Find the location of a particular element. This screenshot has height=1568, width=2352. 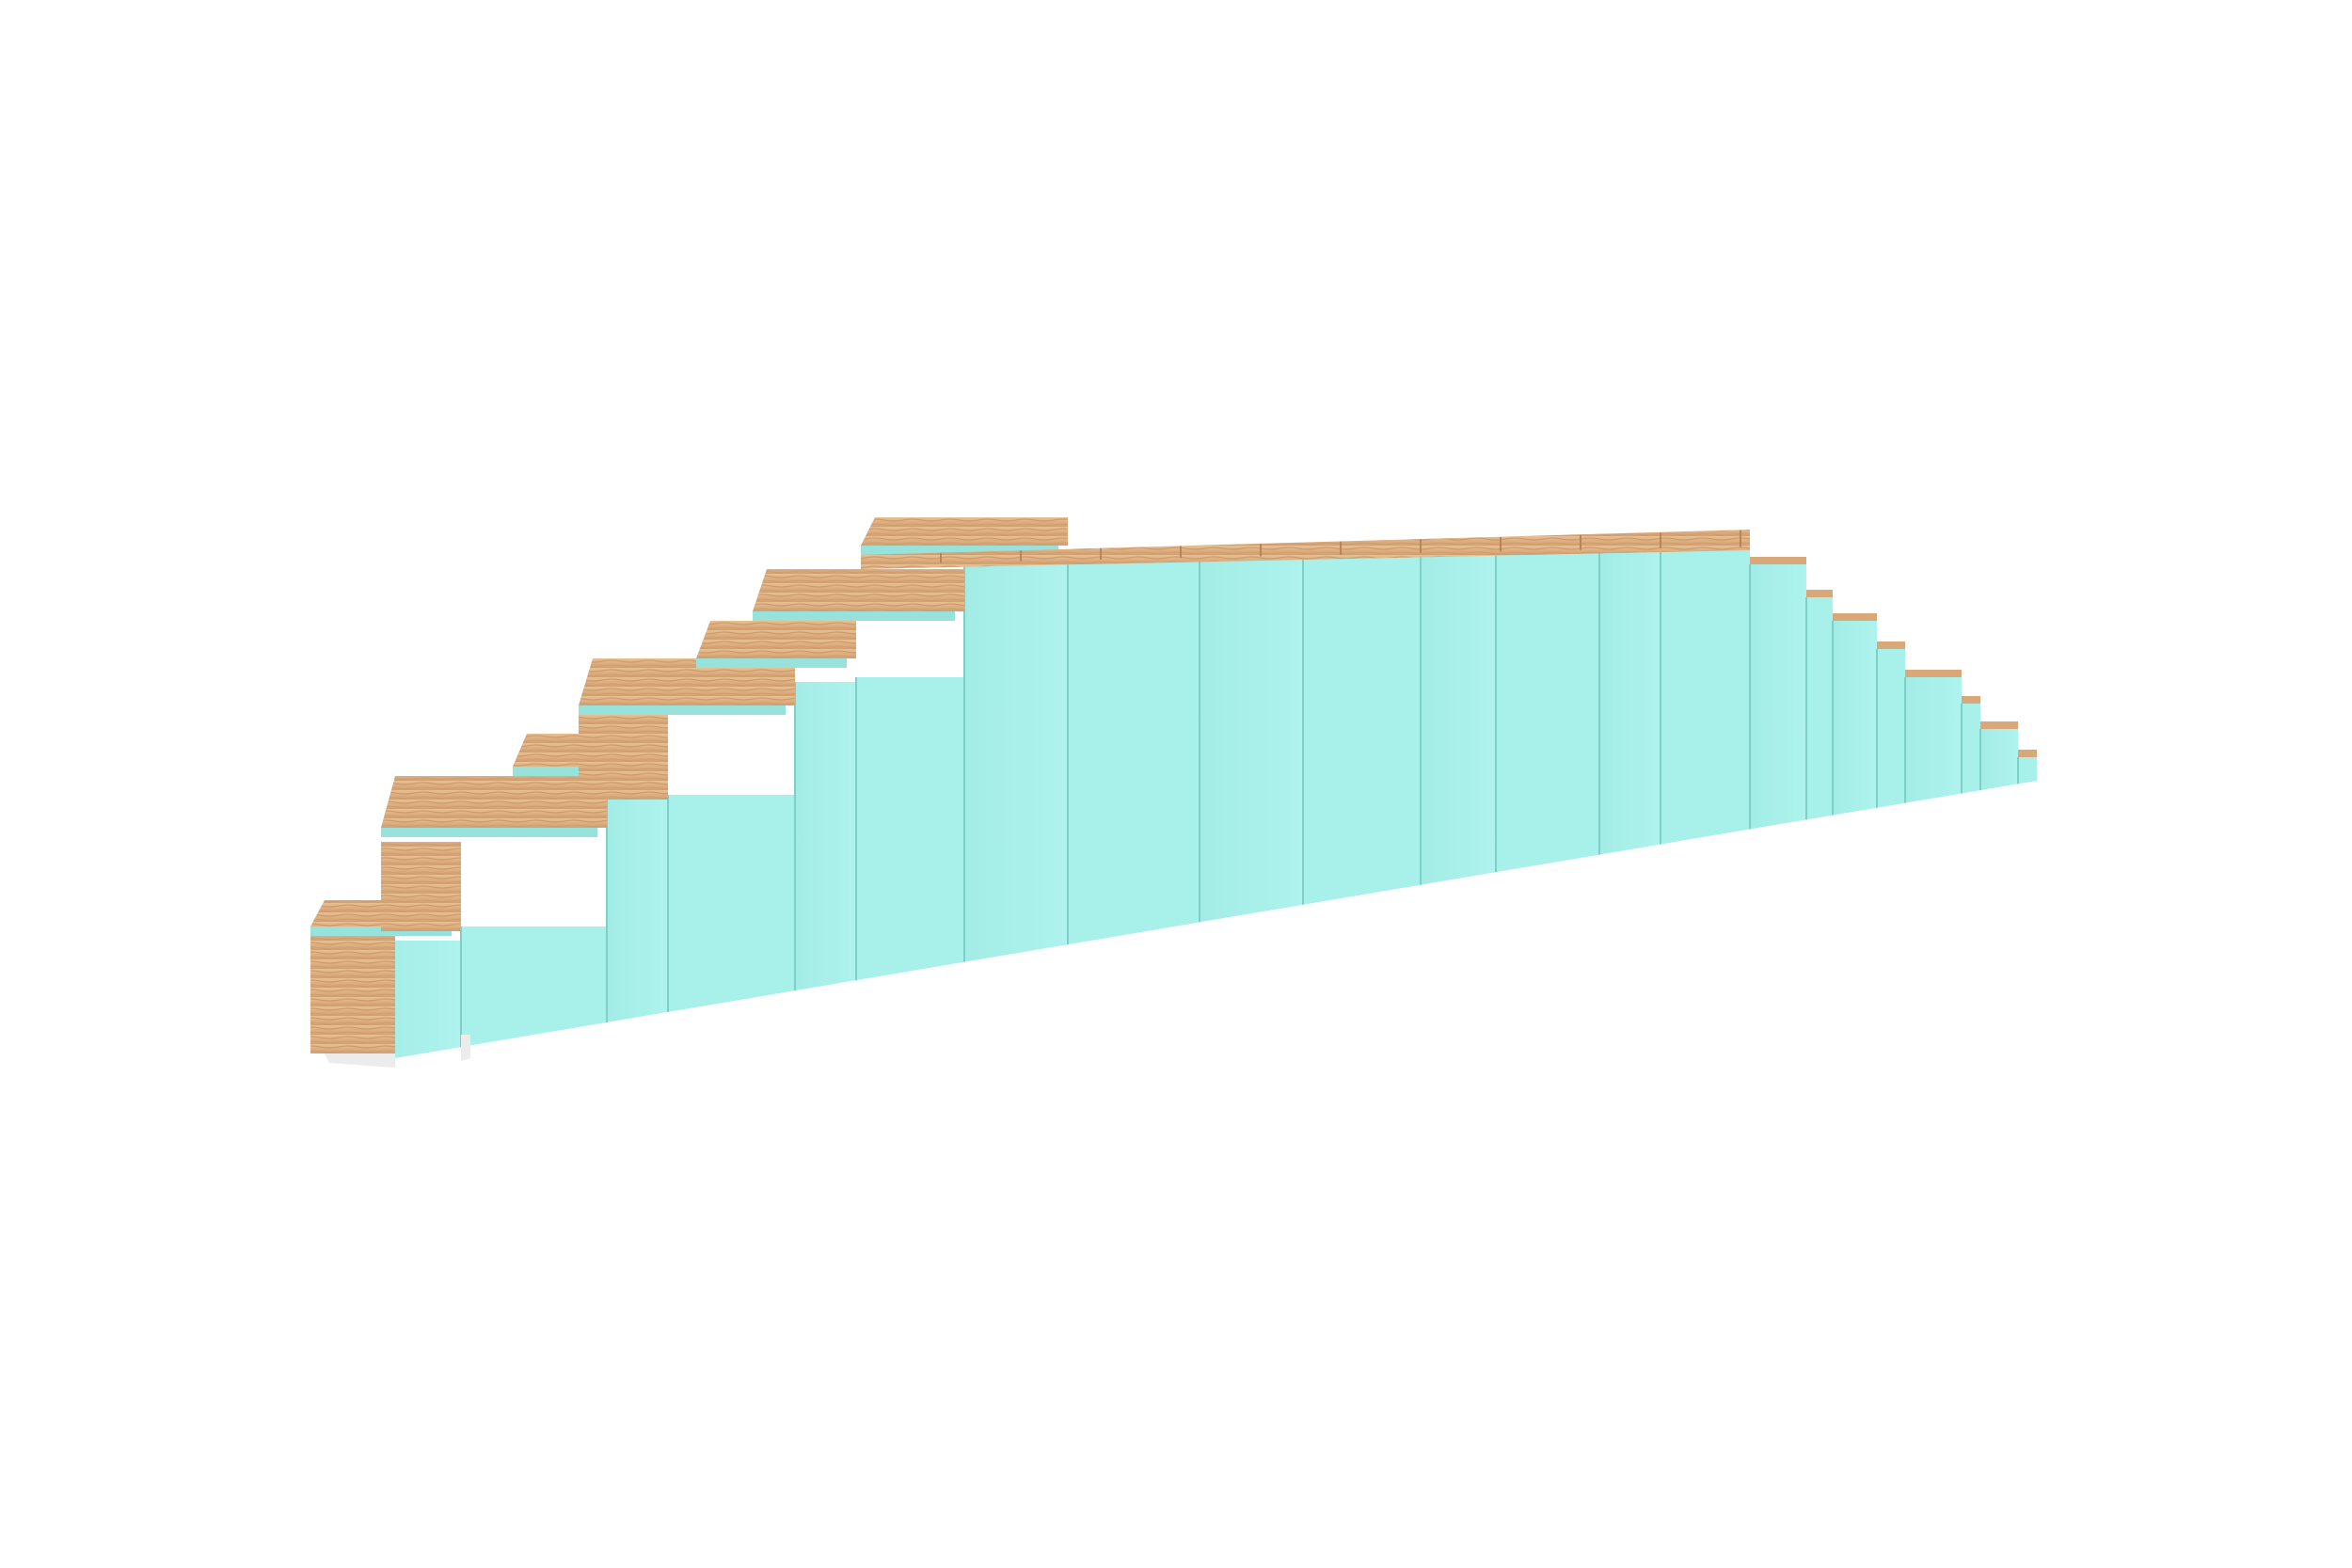

wood-top-plank is located at coordinates (1305, 549).